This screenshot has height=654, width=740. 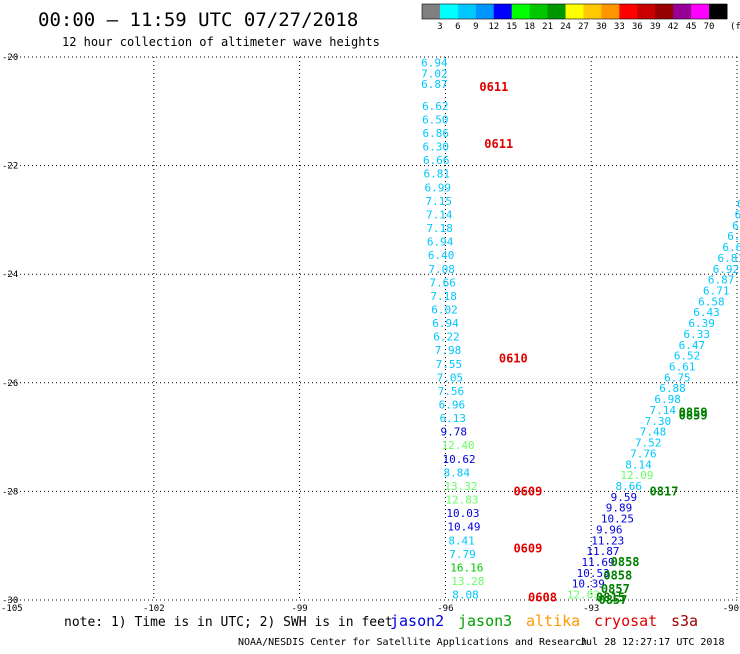 What do you see at coordinates (617, 576) in the screenshot?
I see `pass-time-label: 0858` at bounding box center [617, 576].